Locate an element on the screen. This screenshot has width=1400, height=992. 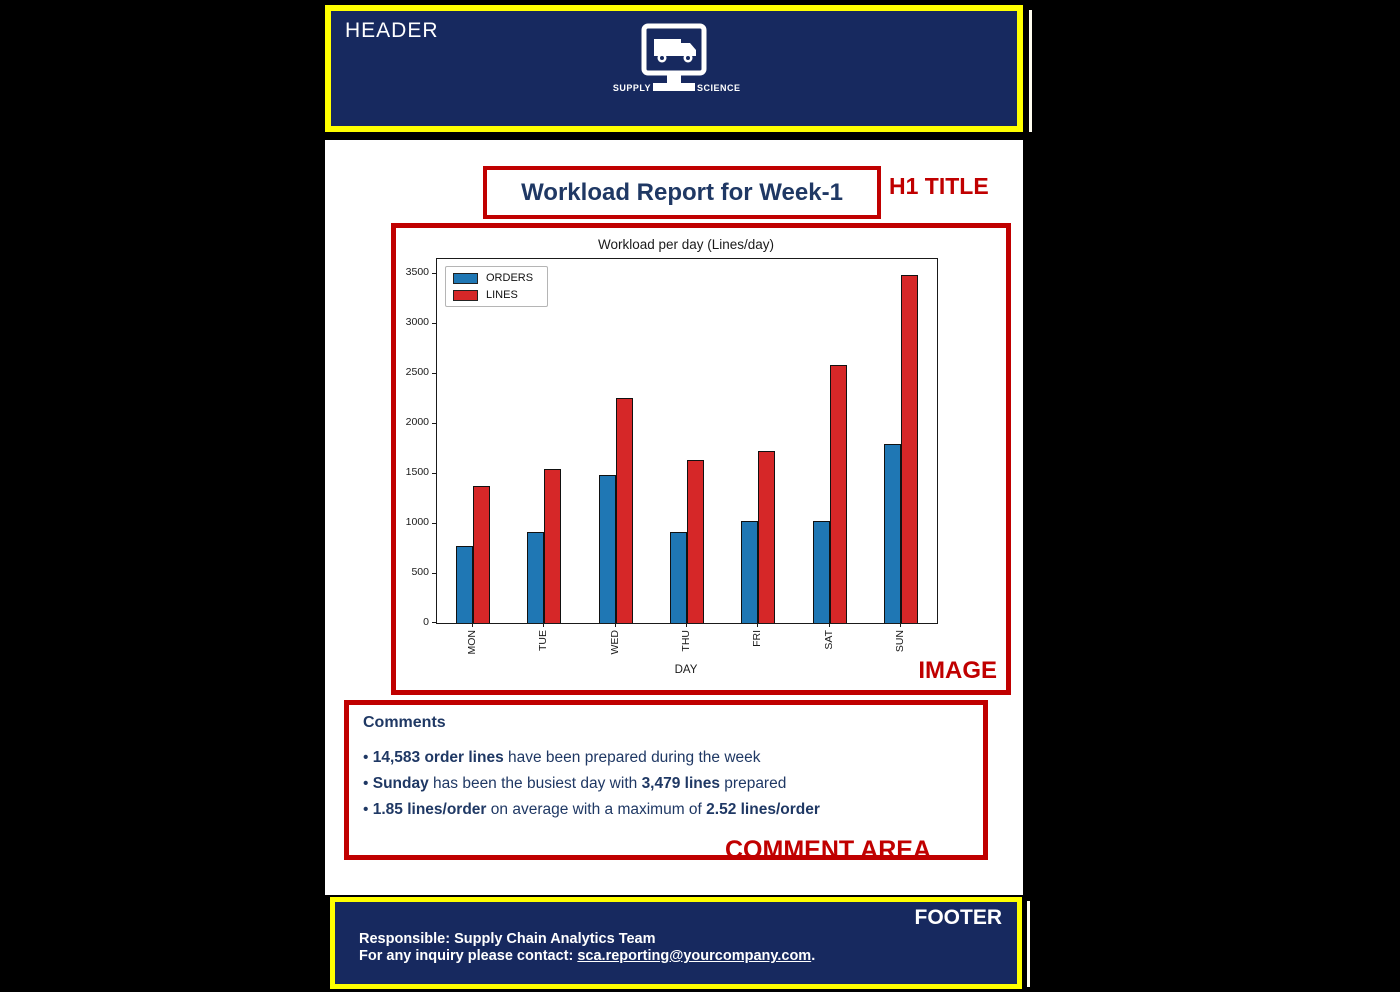
x-tick-sat: SAT is located at coordinates (828, 643).